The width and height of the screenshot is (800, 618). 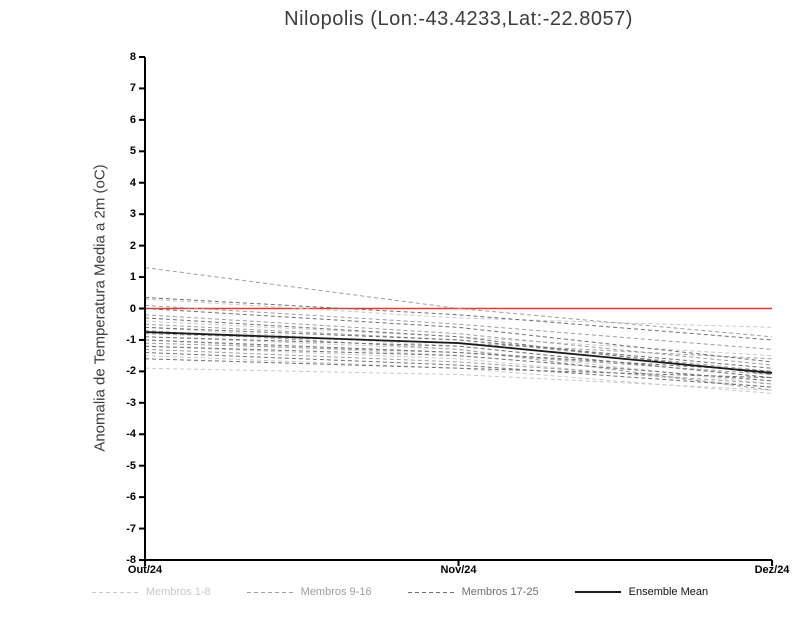 What do you see at coordinates (131, 528) in the screenshot?
I see `y-tick-label: -7` at bounding box center [131, 528].